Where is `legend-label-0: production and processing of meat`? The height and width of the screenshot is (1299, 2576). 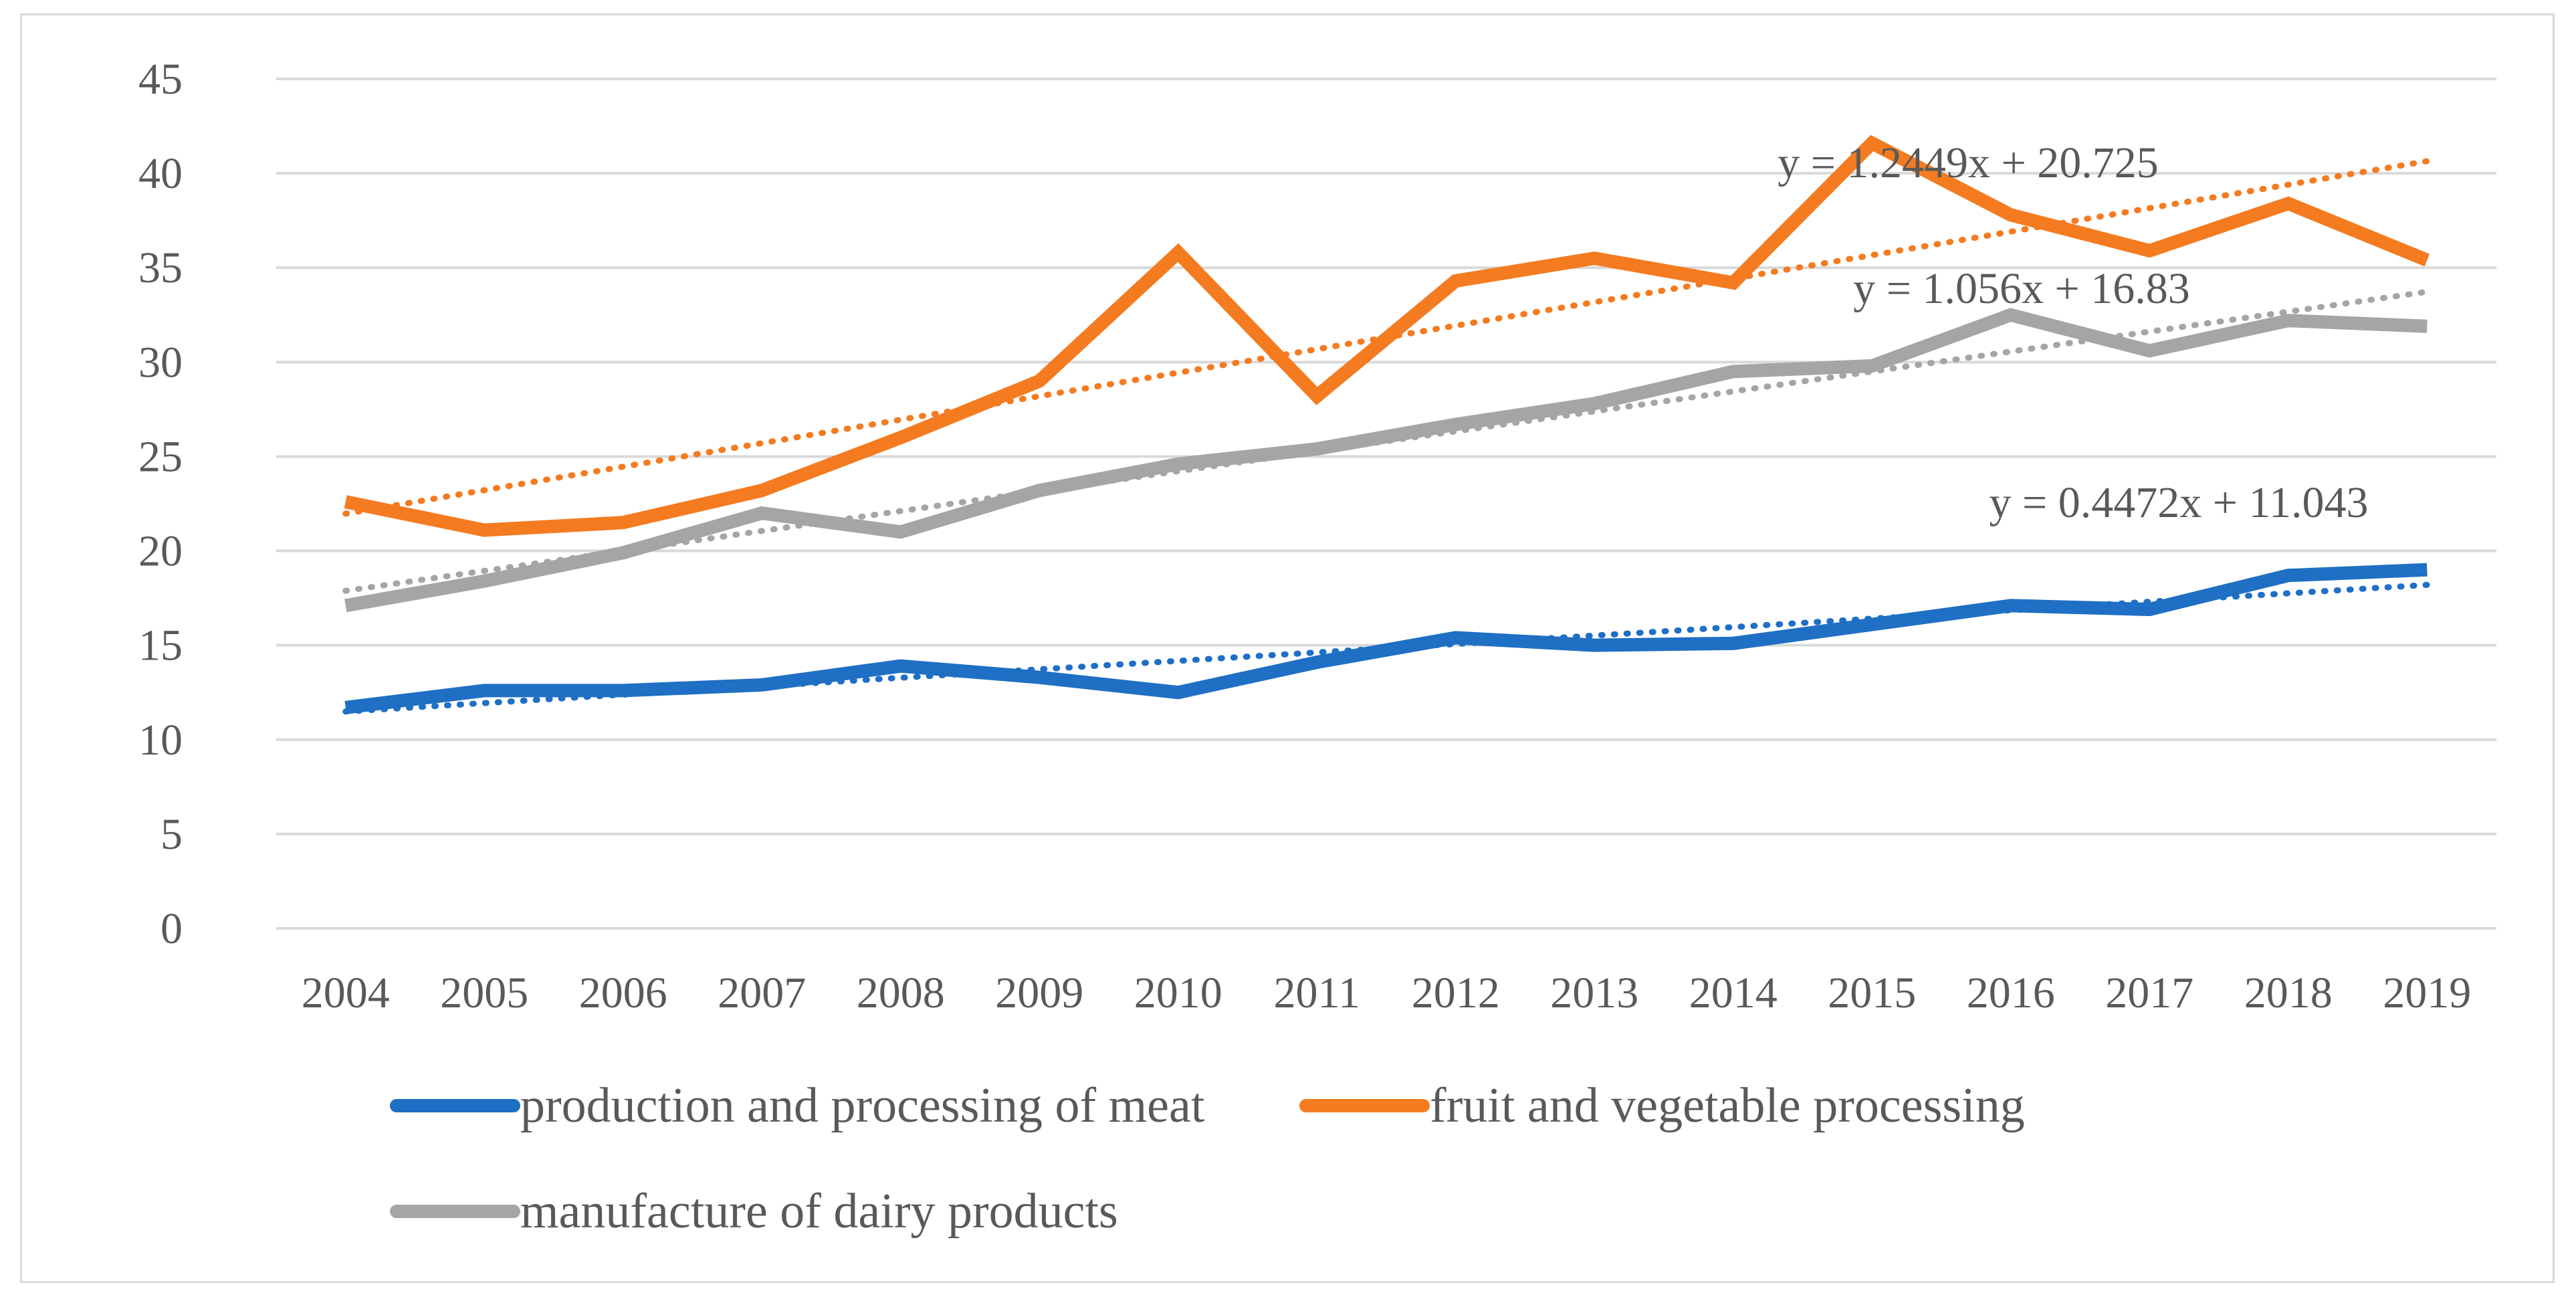
legend-label-0: production and processing of meat is located at coordinates (862, 1105).